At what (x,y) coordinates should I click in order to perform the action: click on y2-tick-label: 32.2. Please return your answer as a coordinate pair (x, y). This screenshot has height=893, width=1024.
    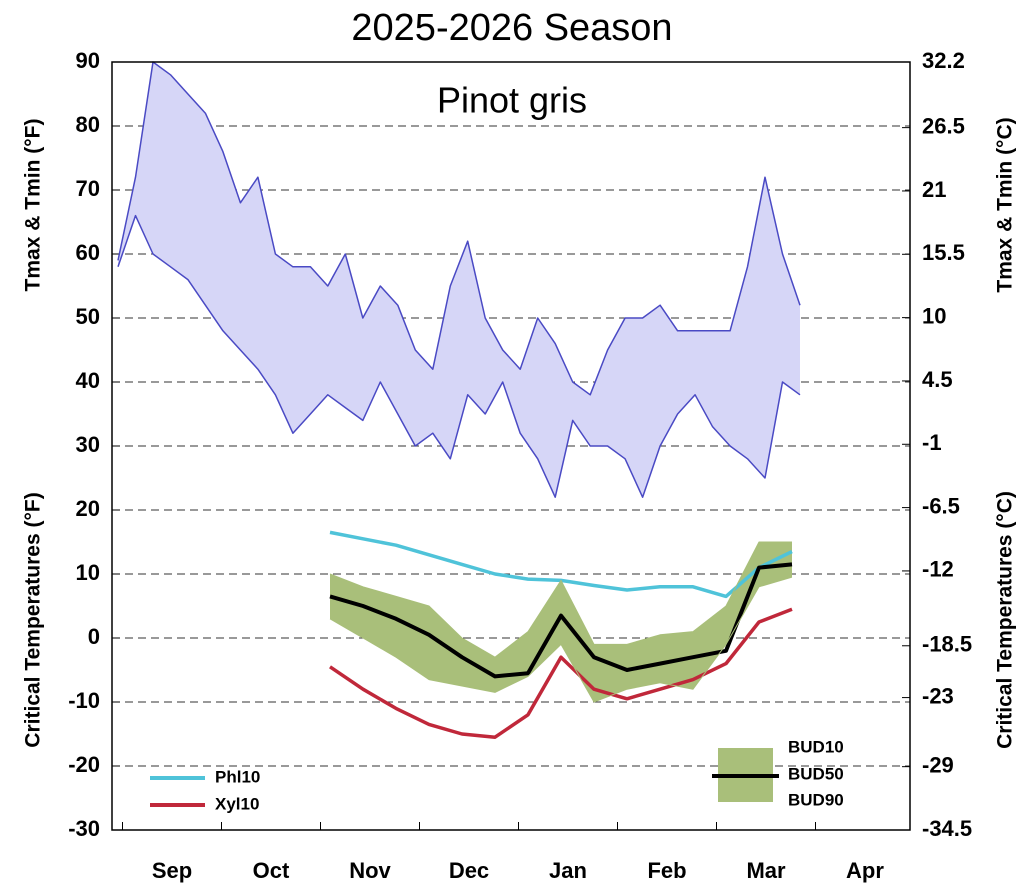
    Looking at the image, I should click on (943, 60).